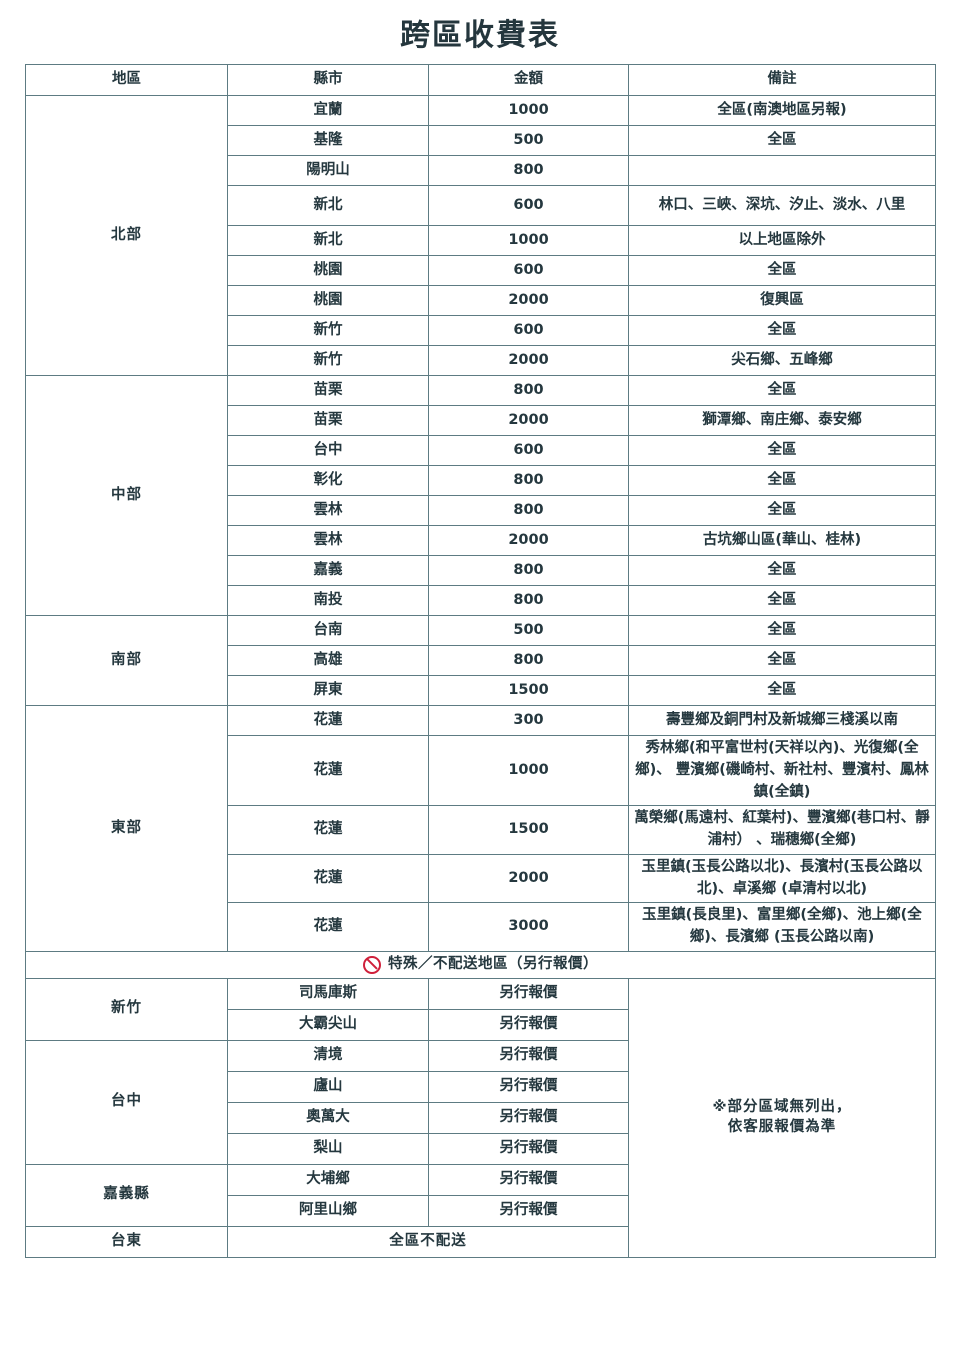 The height and width of the screenshot is (1358, 960). I want to click on special-city-cell: 梨山, so click(328, 1148).